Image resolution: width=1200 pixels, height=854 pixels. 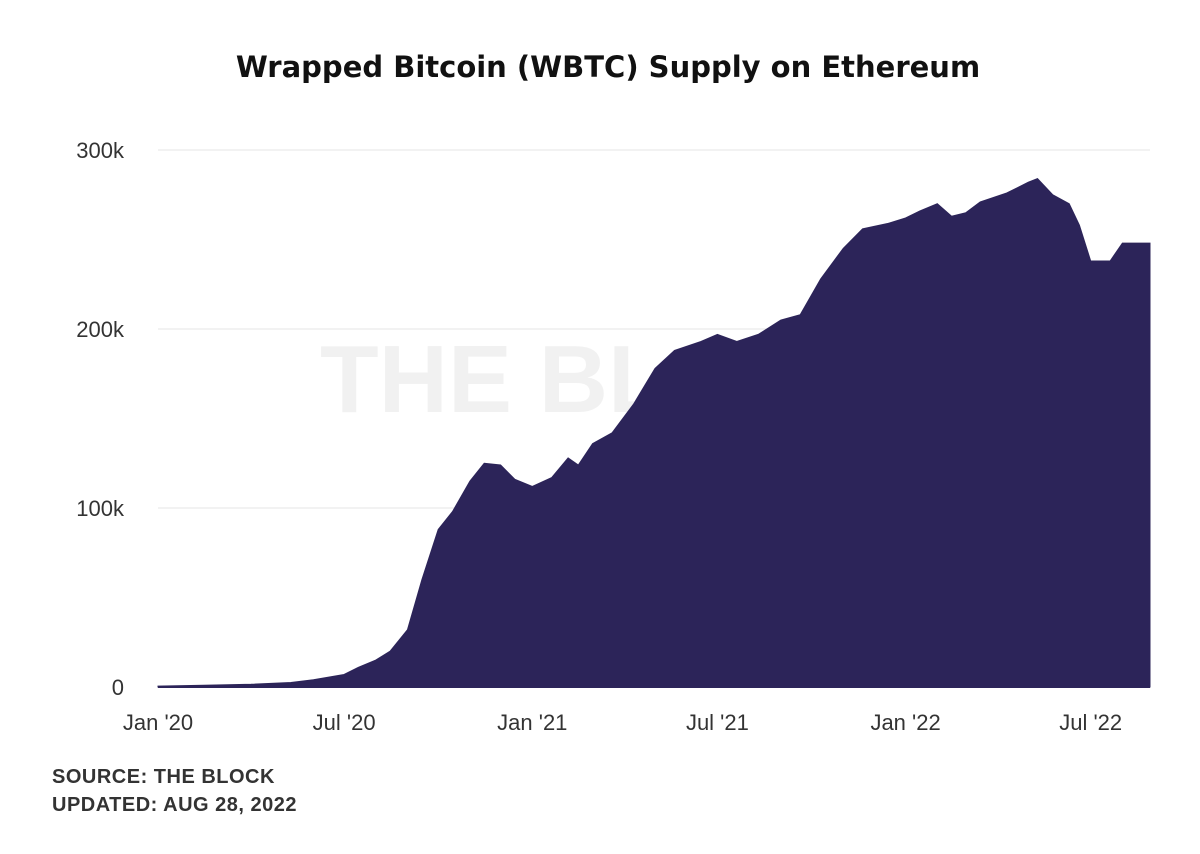 I want to click on x-tick-label: Jan '20, so click(x=158, y=722).